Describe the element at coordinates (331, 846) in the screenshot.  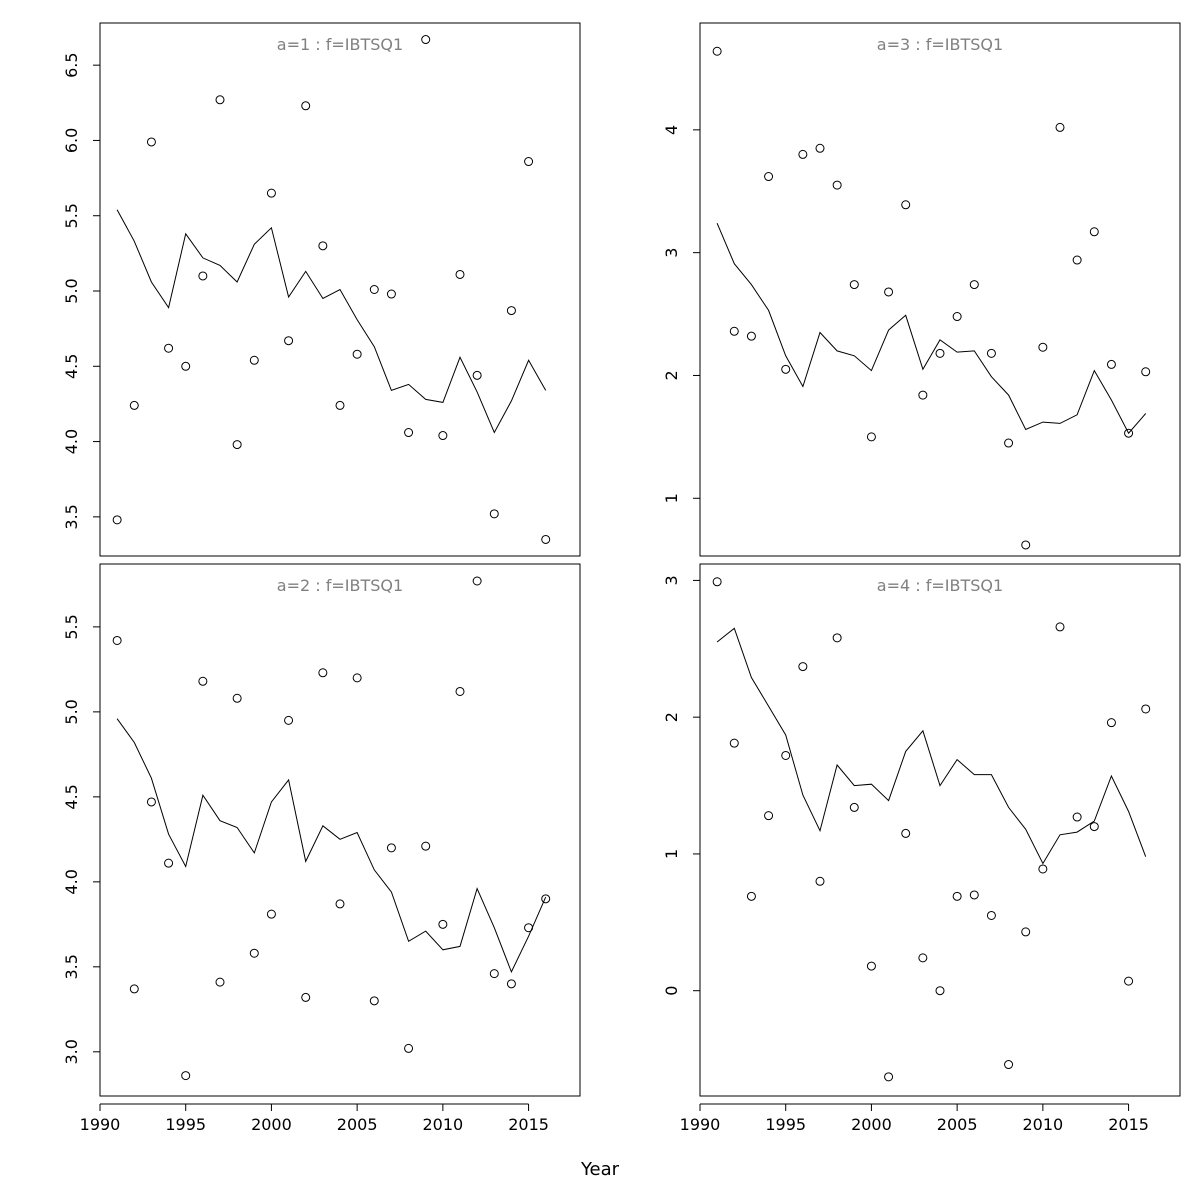
I see `age-2-fitted-line` at that location.